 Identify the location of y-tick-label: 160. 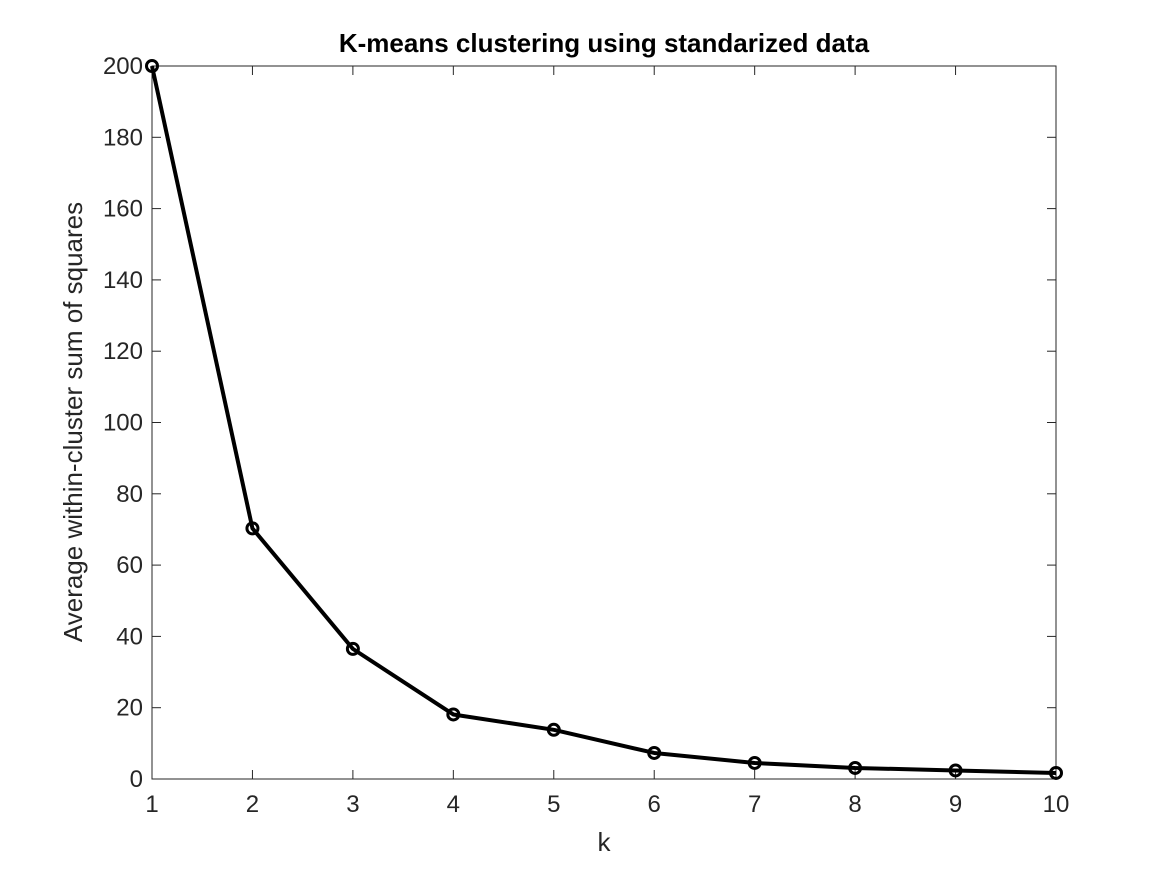
(123, 209).